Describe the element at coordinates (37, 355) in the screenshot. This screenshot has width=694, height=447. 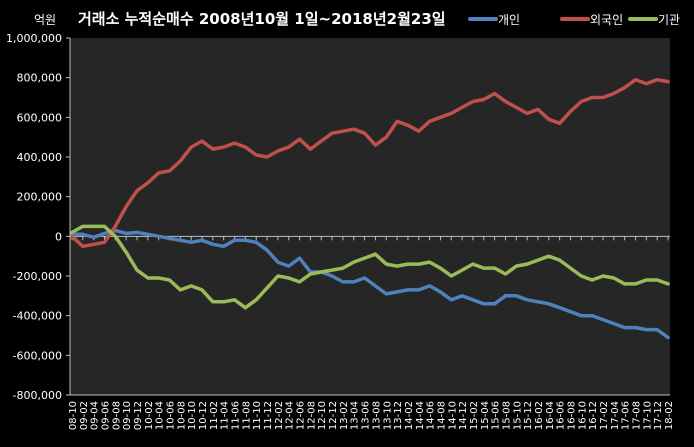
I see `y-tick-label: -600,000` at that location.